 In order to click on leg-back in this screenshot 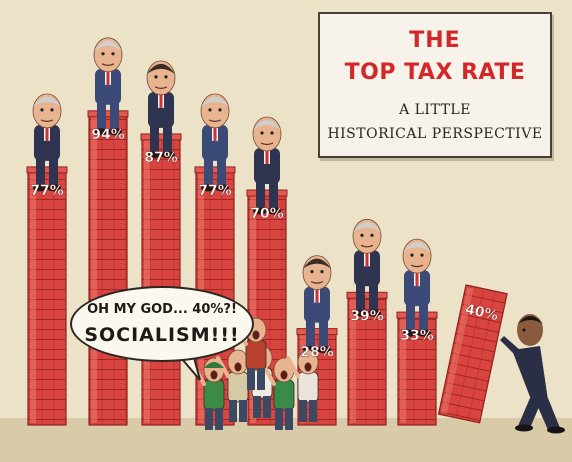, I will do `click(547, 414)`.